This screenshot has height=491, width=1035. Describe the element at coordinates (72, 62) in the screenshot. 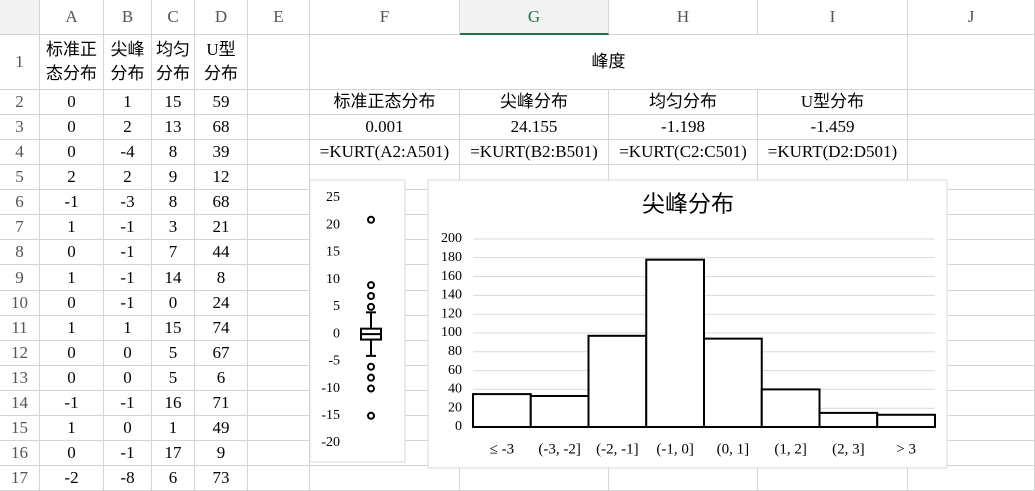

I see `cell: 标准正态分布` at that location.